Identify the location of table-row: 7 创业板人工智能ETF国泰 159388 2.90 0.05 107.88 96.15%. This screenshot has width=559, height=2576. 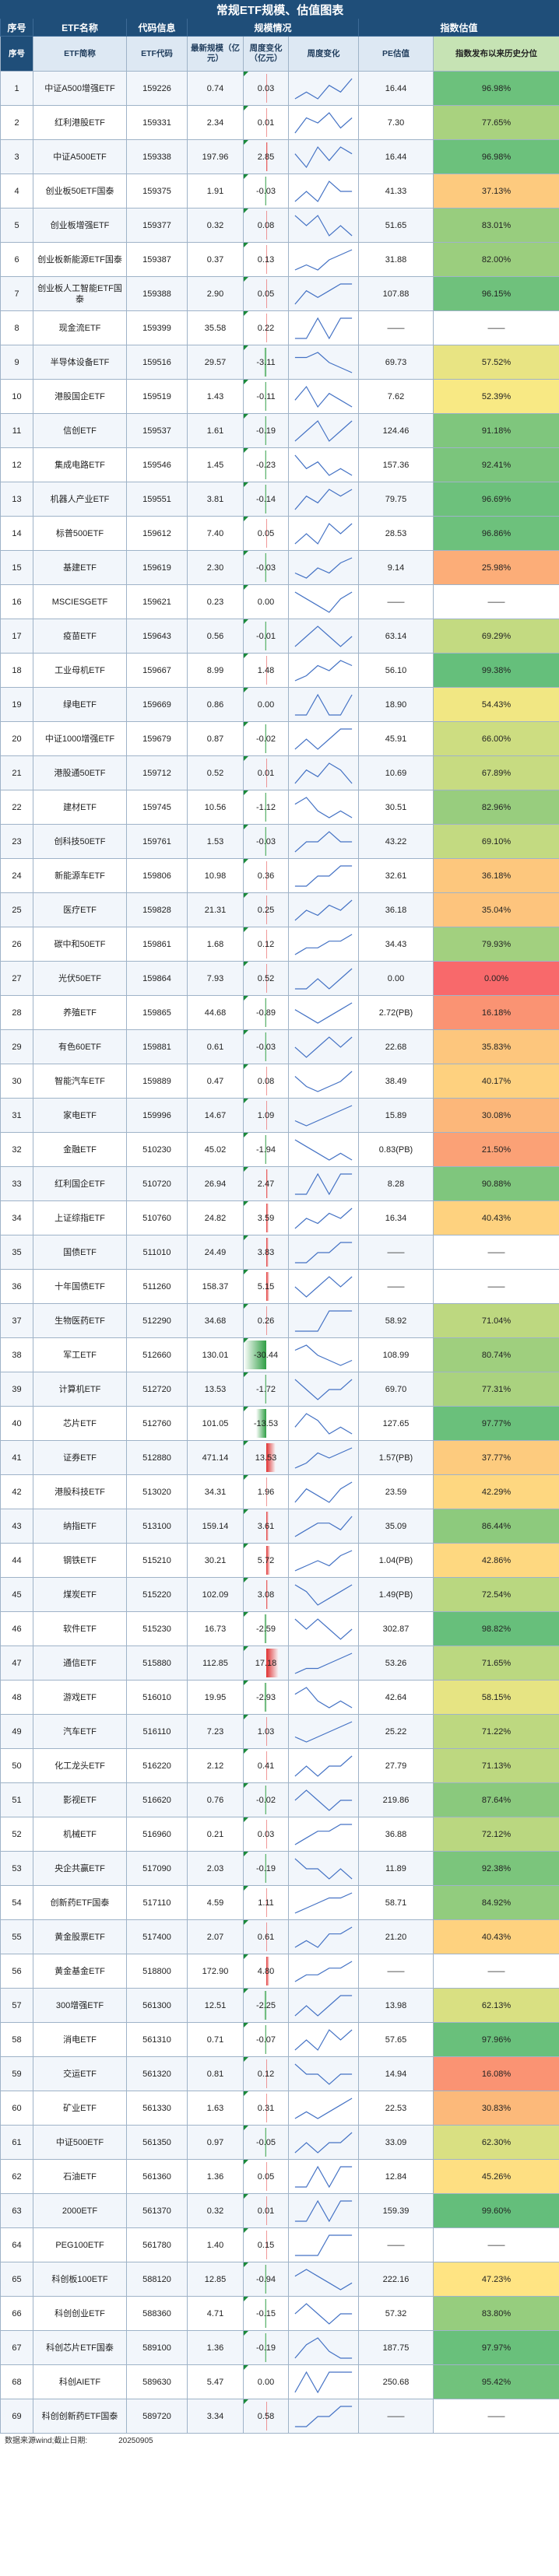
(279, 293).